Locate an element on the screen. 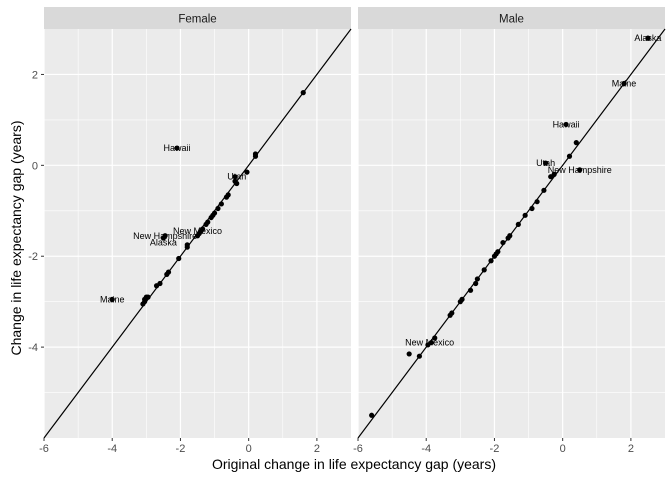 The height and width of the screenshot is (480, 672). facet-strip-label: Female is located at coordinates (197, 20).